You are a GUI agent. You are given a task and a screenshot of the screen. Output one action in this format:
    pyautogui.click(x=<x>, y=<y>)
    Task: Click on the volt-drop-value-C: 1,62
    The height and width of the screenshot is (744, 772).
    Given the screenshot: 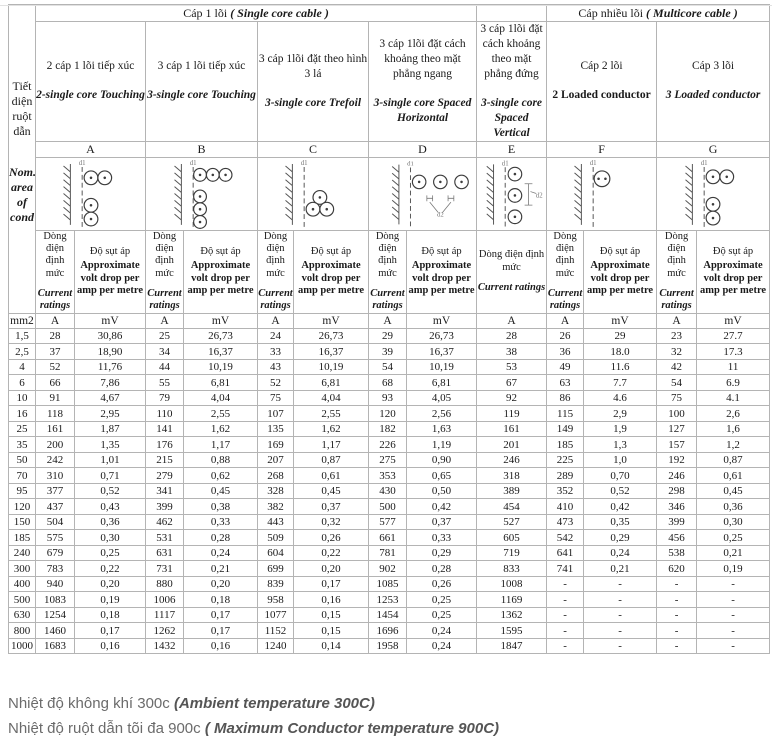 What is the action you would take?
    pyautogui.click(x=331, y=429)
    